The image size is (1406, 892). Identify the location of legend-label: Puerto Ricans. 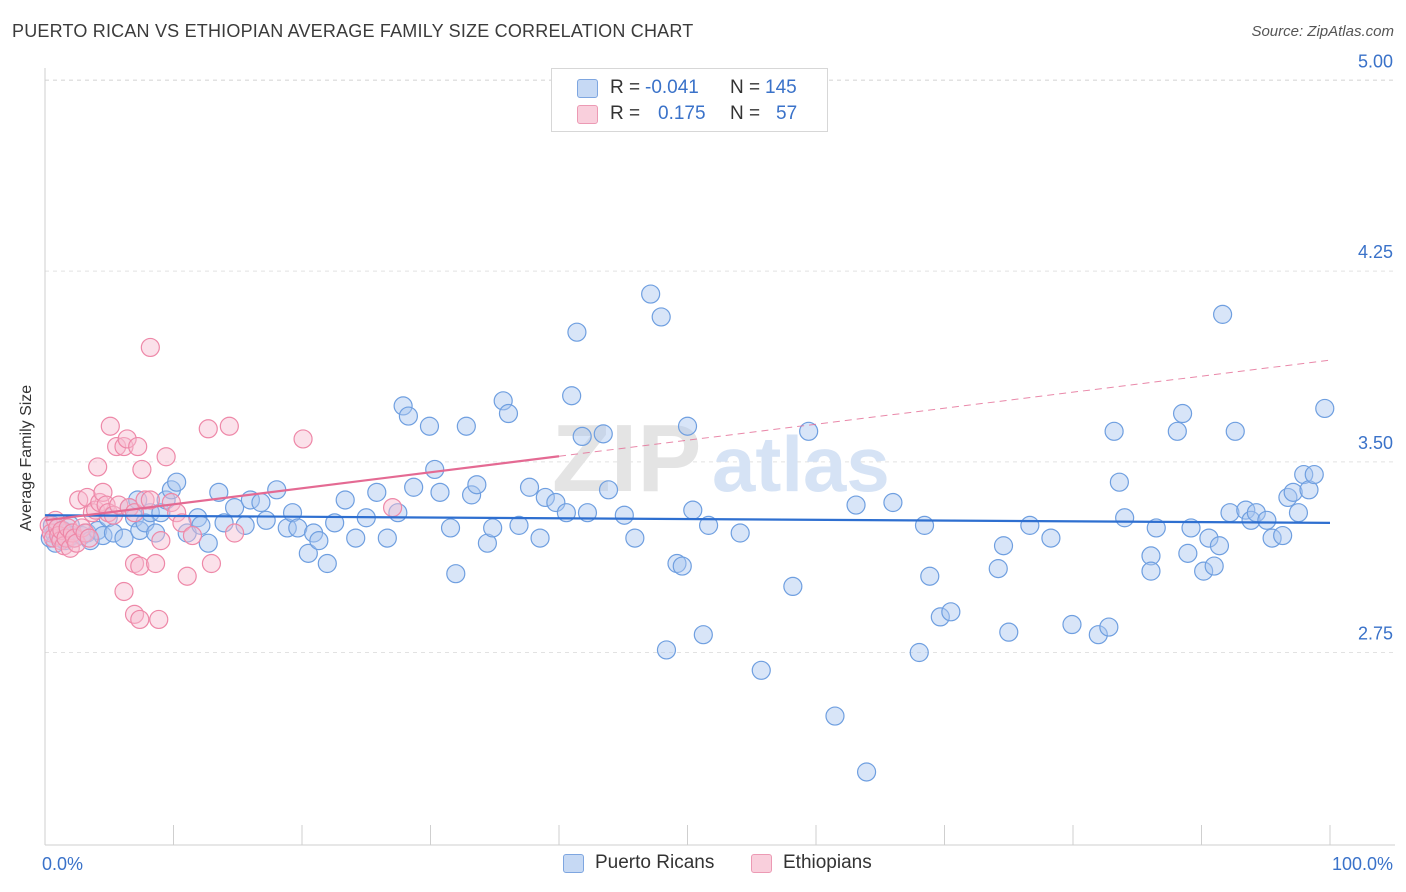
(655, 862).